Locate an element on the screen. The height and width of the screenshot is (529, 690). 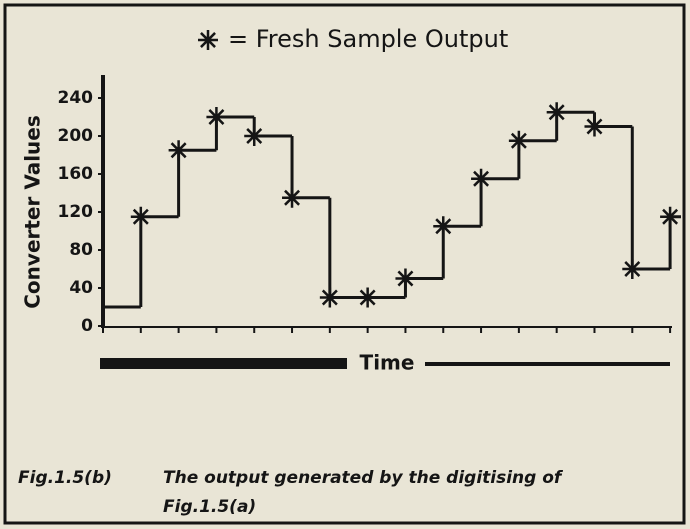
caption-label: Fig.1.5(b) is located at coordinates (65, 478).